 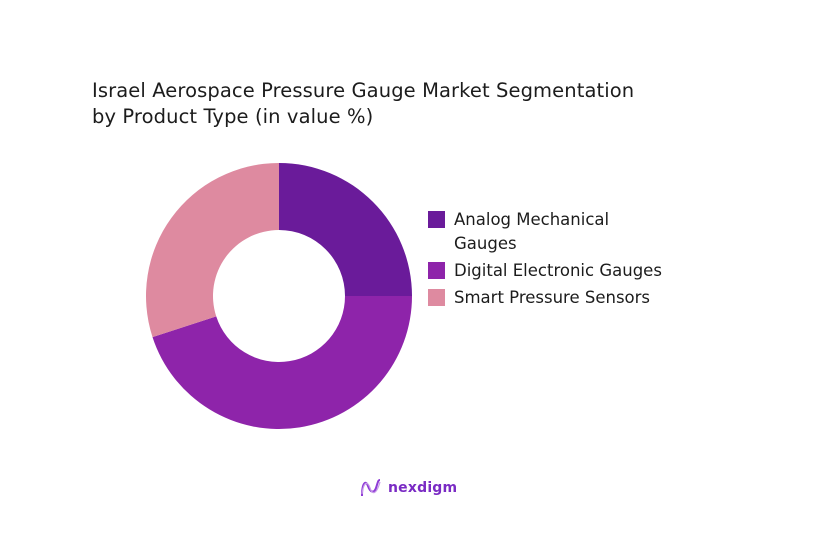 What do you see at coordinates (345, 229) in the screenshot?
I see `donut-slice-analog-mechanical-gauges` at bounding box center [345, 229].